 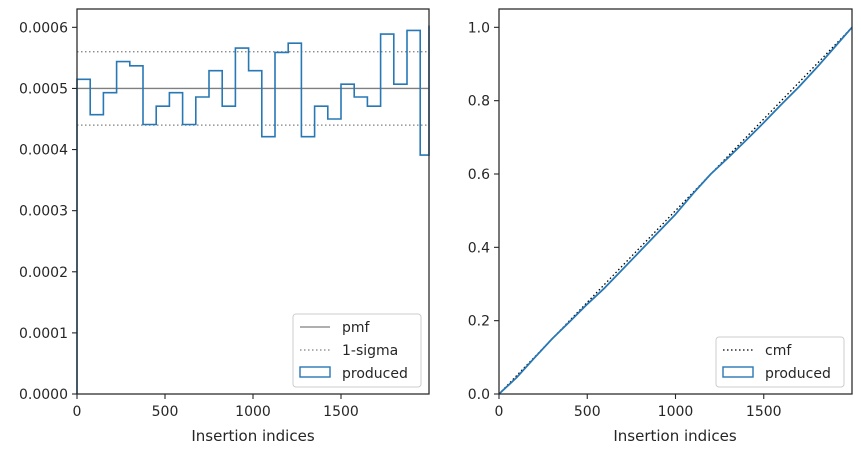 What do you see at coordinates (738, 372) in the screenshot?
I see `legend-cmf-produced-swatch` at bounding box center [738, 372].